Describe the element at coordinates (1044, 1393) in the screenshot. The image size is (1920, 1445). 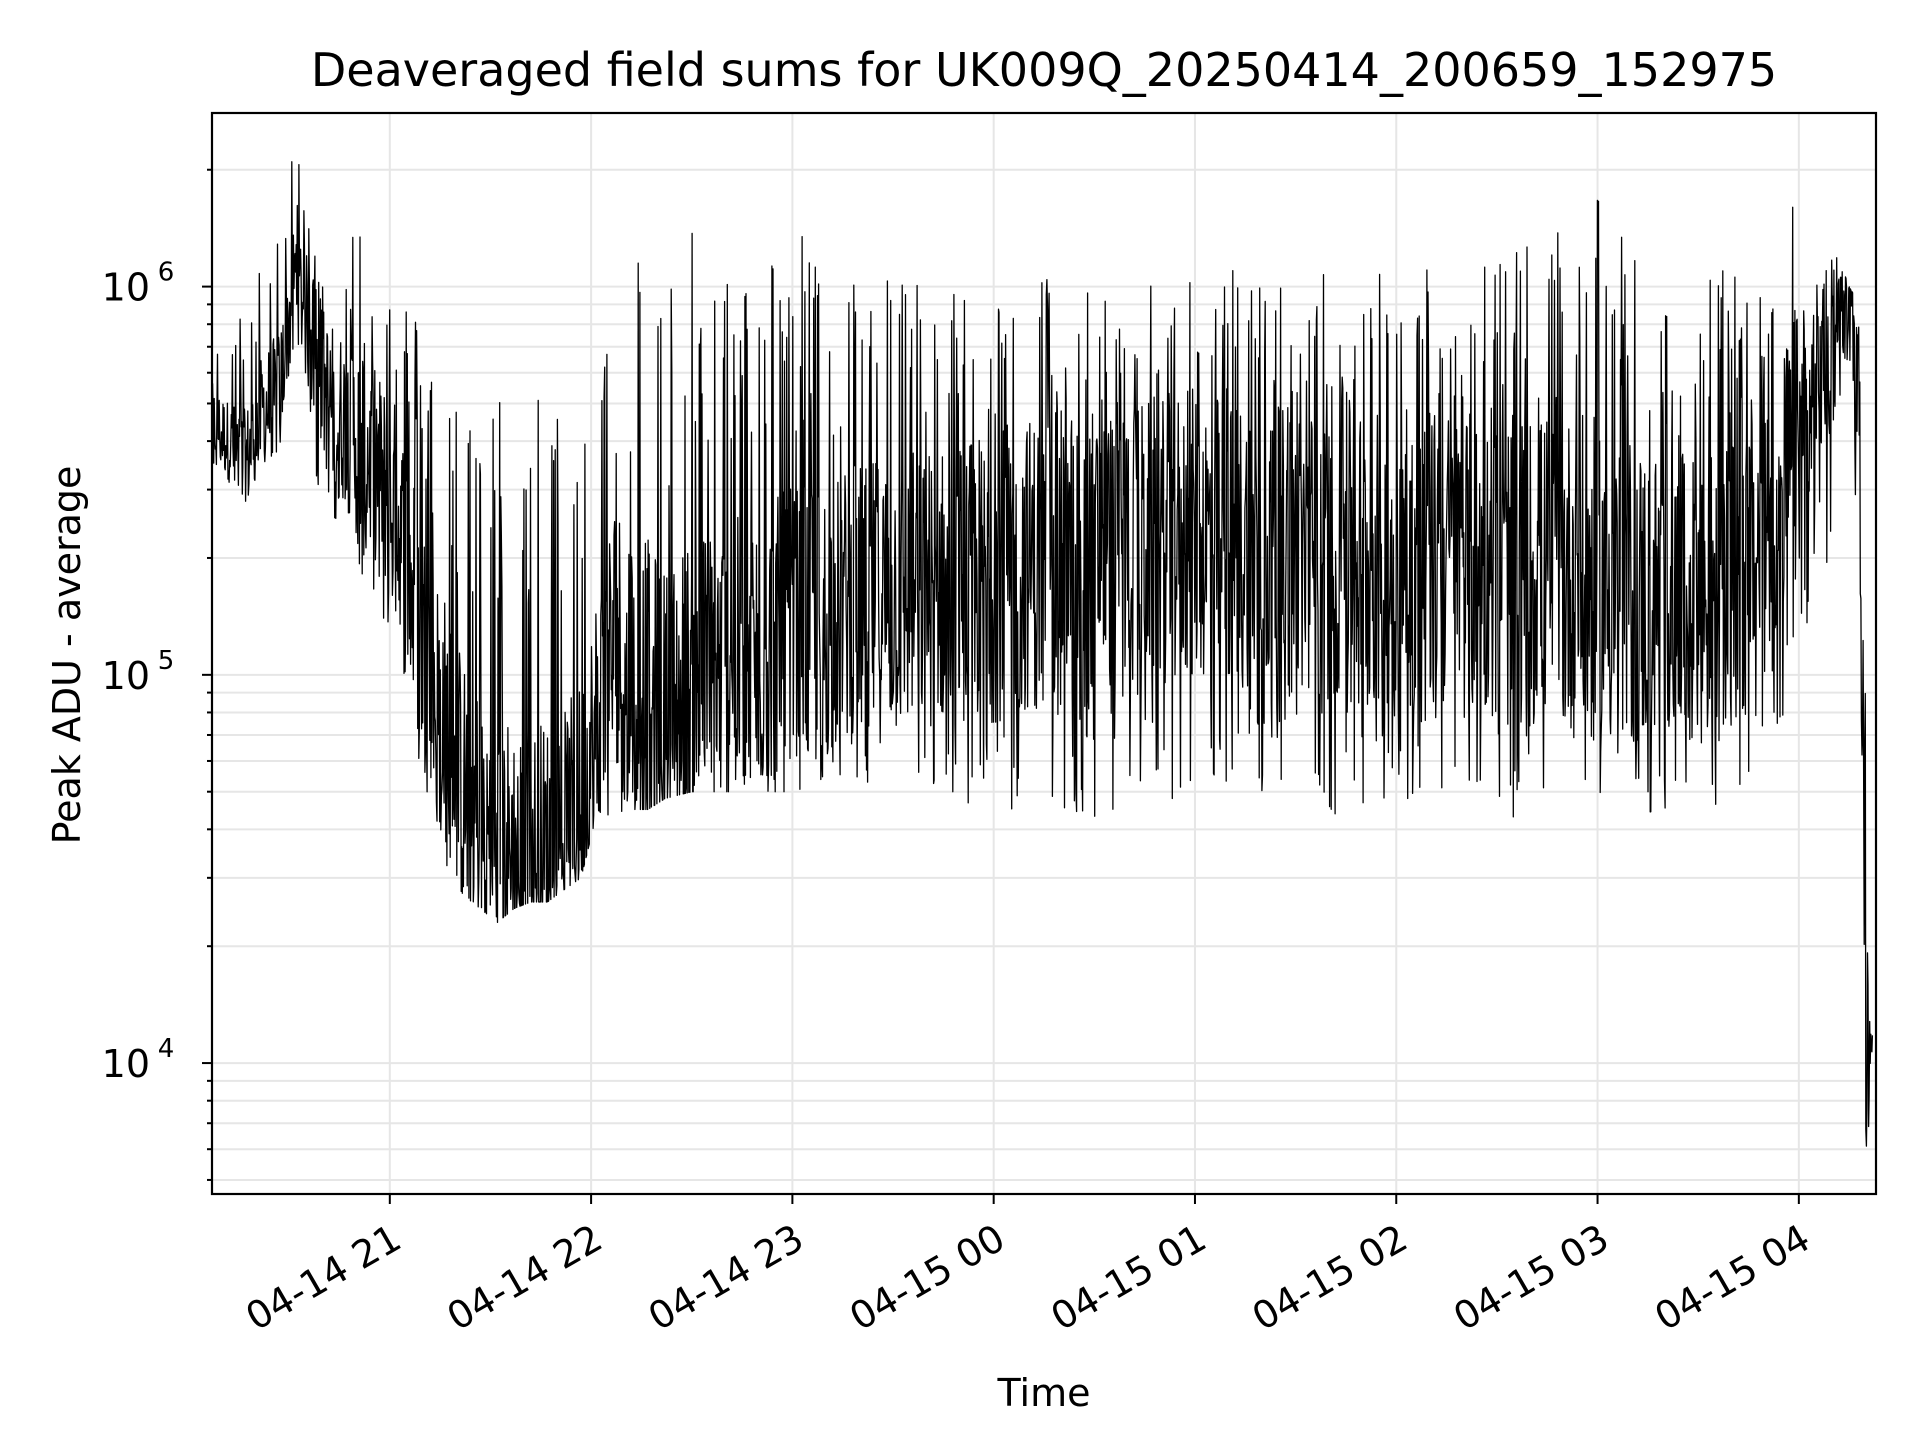
I see `x-axis-label: Time` at that location.